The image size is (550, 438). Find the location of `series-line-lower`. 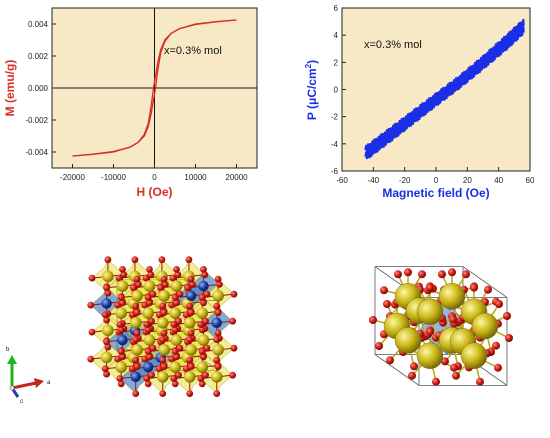

series-line-lower is located at coordinates (444, 92).